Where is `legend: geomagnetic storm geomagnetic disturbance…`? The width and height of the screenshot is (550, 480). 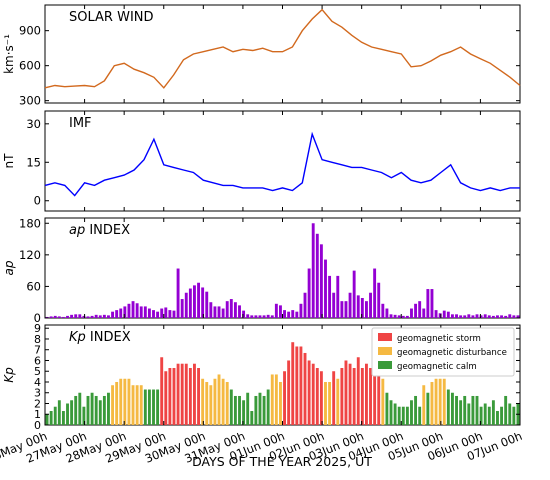 legend: geomagnetic storm geomagnetic disturbance… is located at coordinates (443, 352).